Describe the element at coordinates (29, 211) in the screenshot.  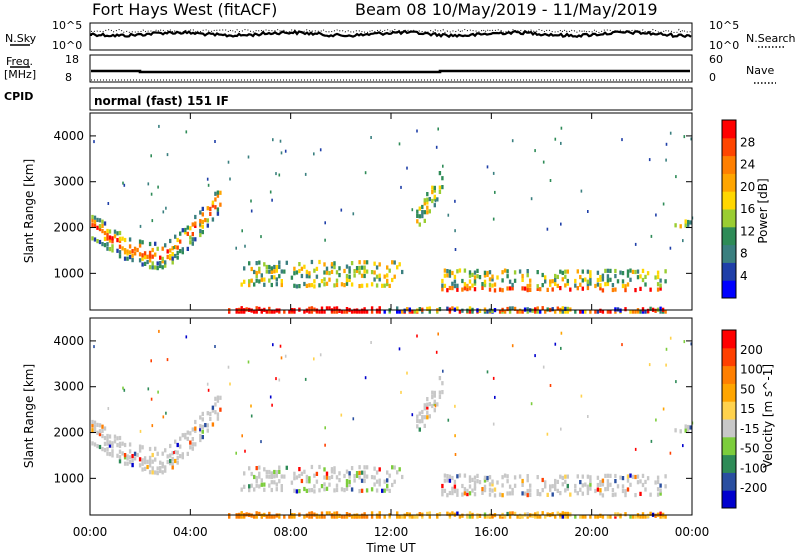
I see `power-y-axis-label: Slant Range [km]` at that location.